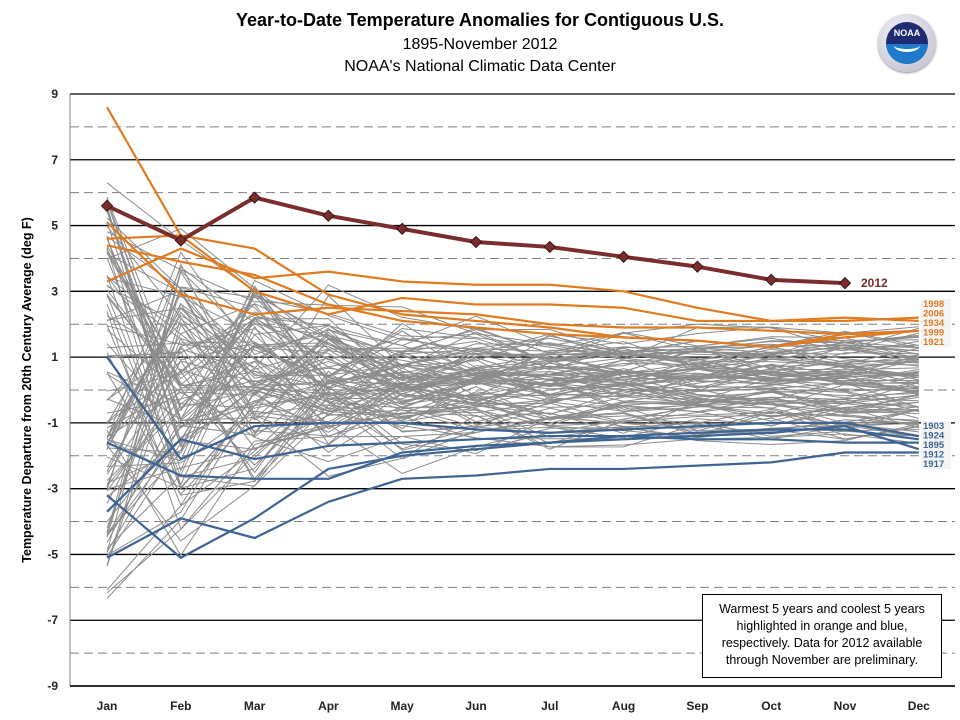 This screenshot has height=720, width=960. What do you see at coordinates (52, 423) in the screenshot?
I see `y-tick-label: -1` at bounding box center [52, 423].